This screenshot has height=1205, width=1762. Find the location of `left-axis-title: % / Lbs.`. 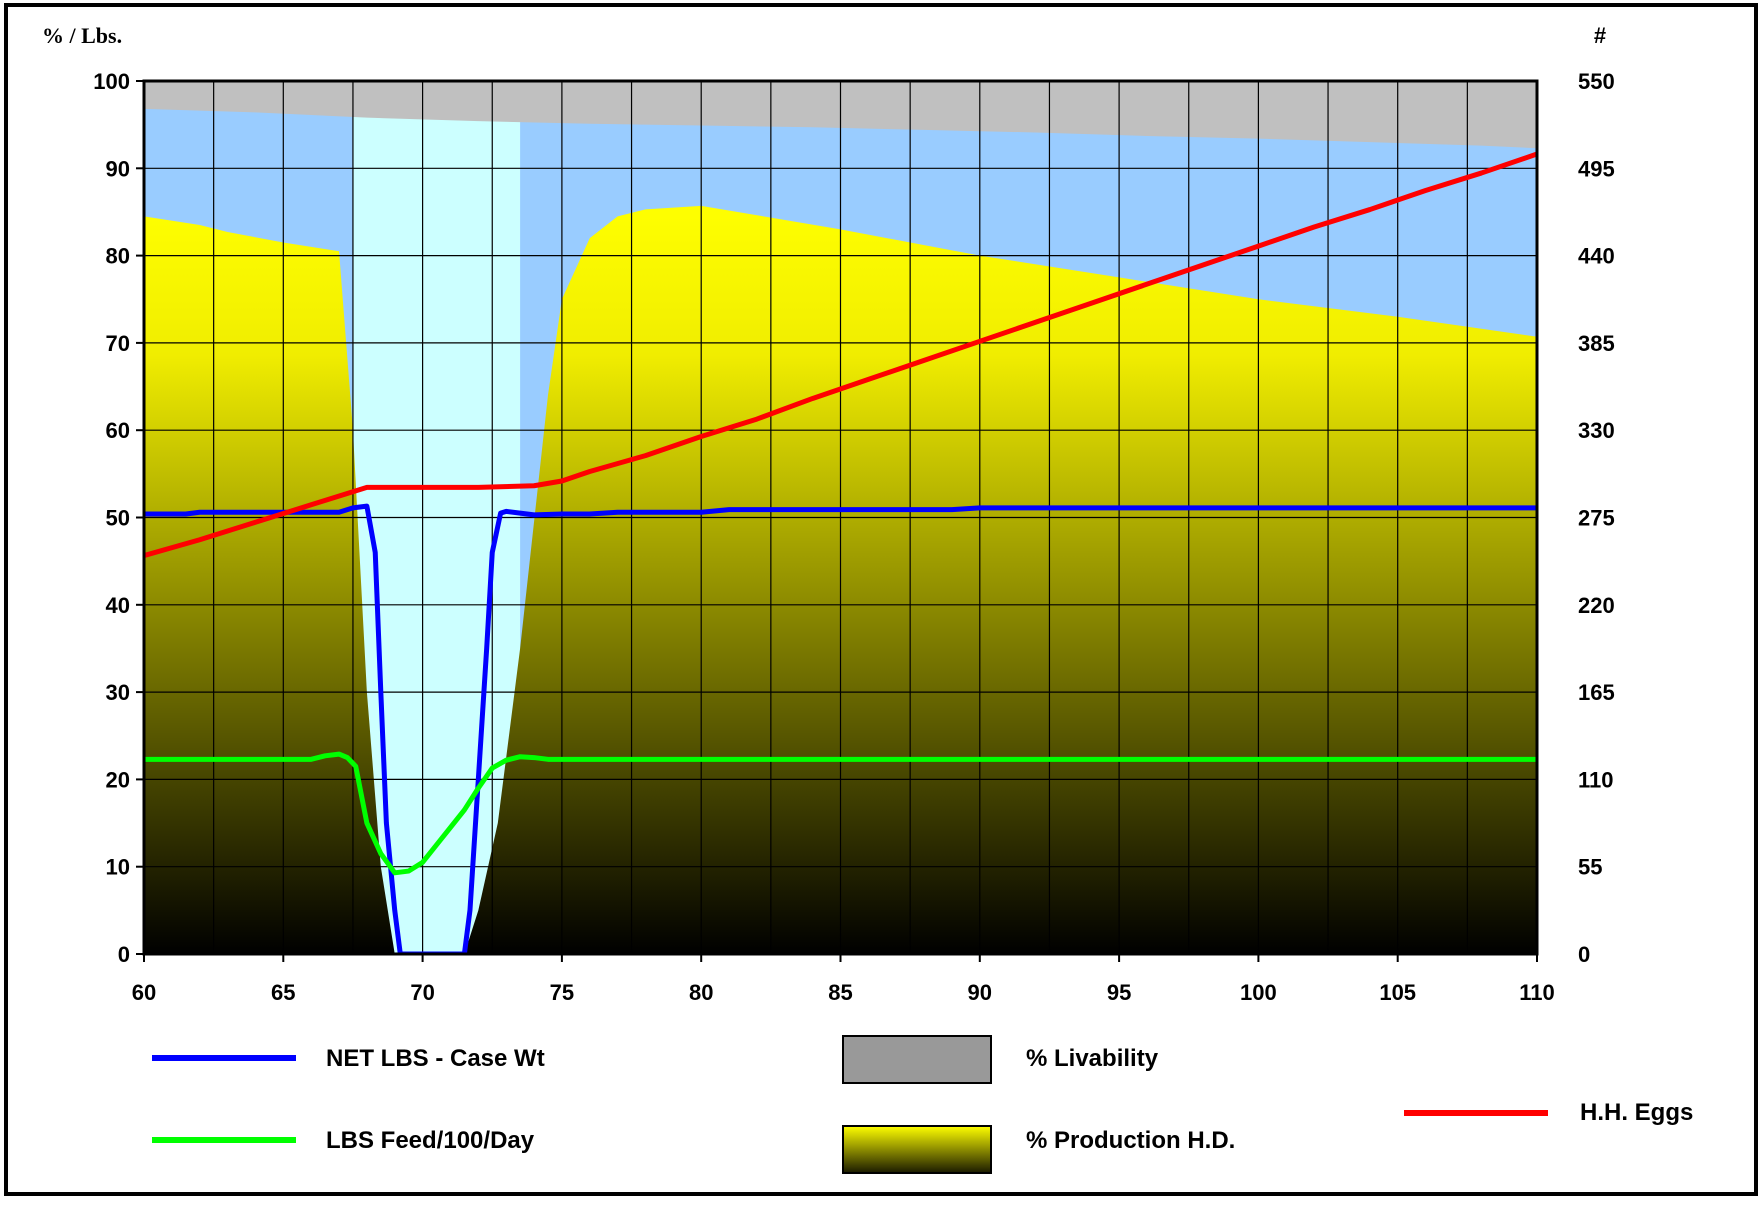

left-axis-title: % / Lbs. is located at coordinates (82, 35).